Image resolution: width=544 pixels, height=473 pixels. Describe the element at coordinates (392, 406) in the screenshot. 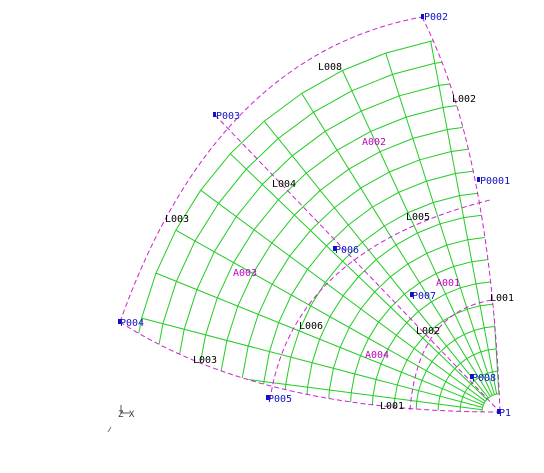

I see `line-label-l001-bottom: L001` at that location.